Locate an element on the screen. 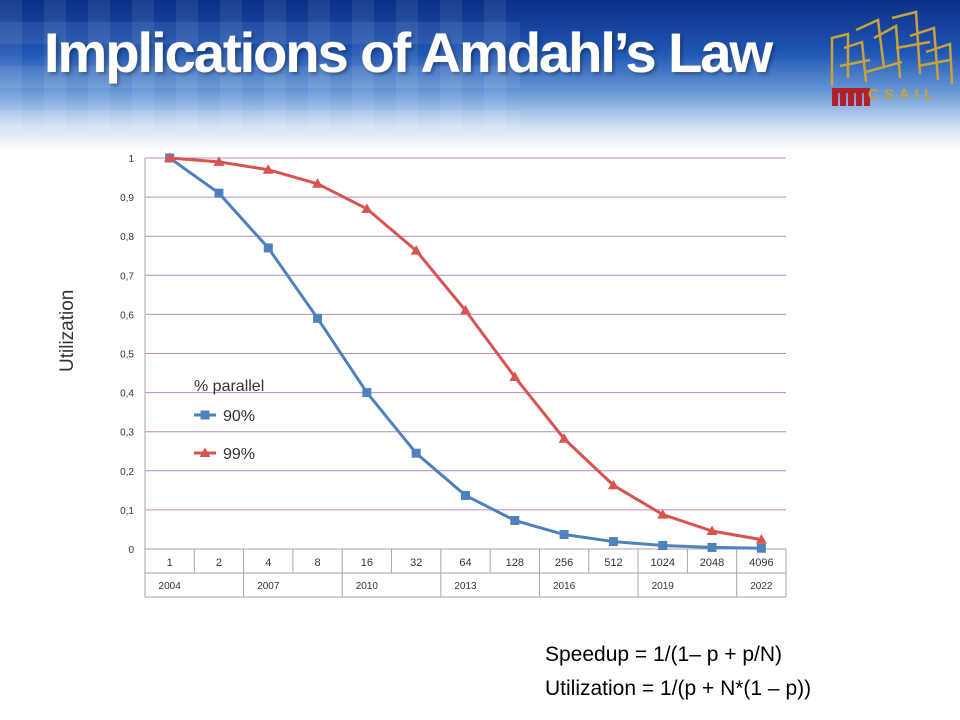 This screenshot has height=720, width=960. y-tick-label: 0,5 is located at coordinates (127, 355).